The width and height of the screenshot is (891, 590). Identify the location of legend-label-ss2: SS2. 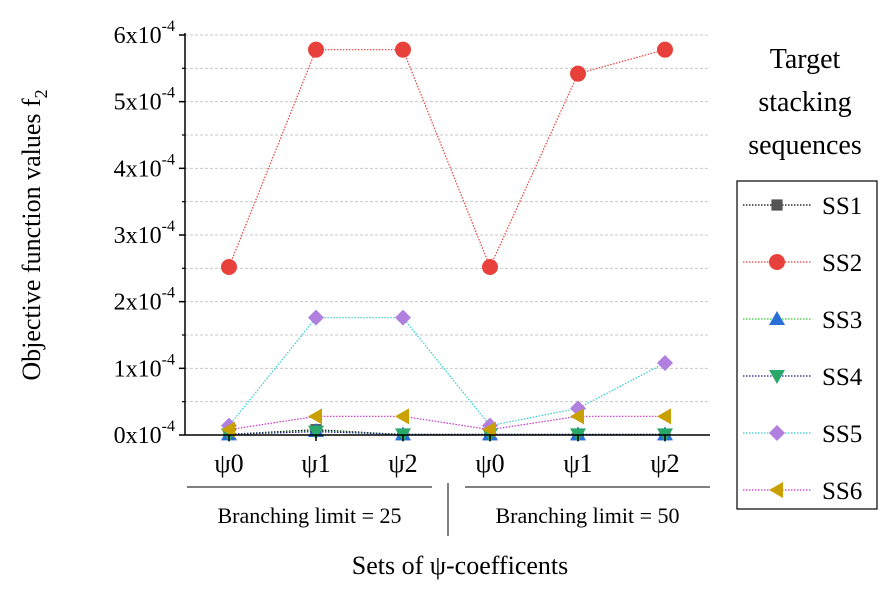
(842, 263).